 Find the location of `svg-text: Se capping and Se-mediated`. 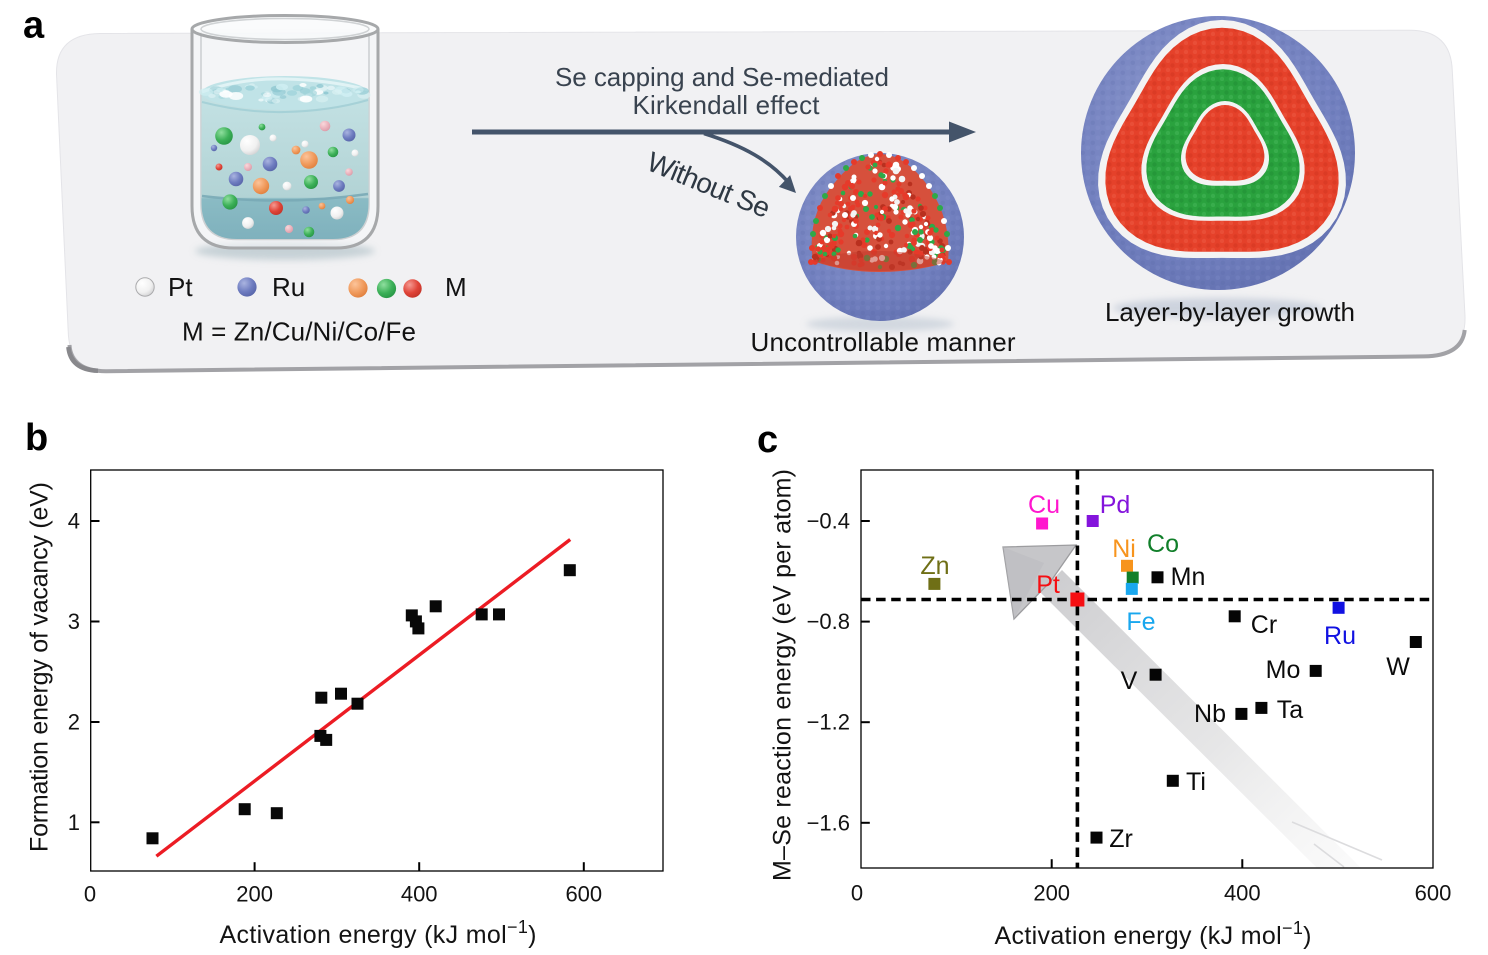

svg-text: Se capping and Se-mediated is located at coordinates (722, 77).